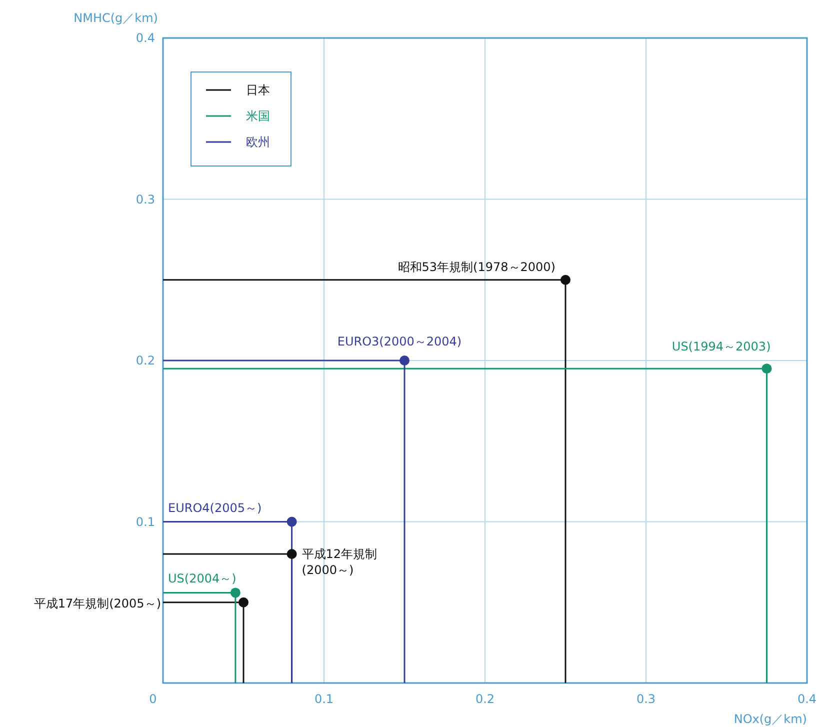  What do you see at coordinates (145, 361) in the screenshot?
I see `y-tick-label: 0.2` at bounding box center [145, 361].